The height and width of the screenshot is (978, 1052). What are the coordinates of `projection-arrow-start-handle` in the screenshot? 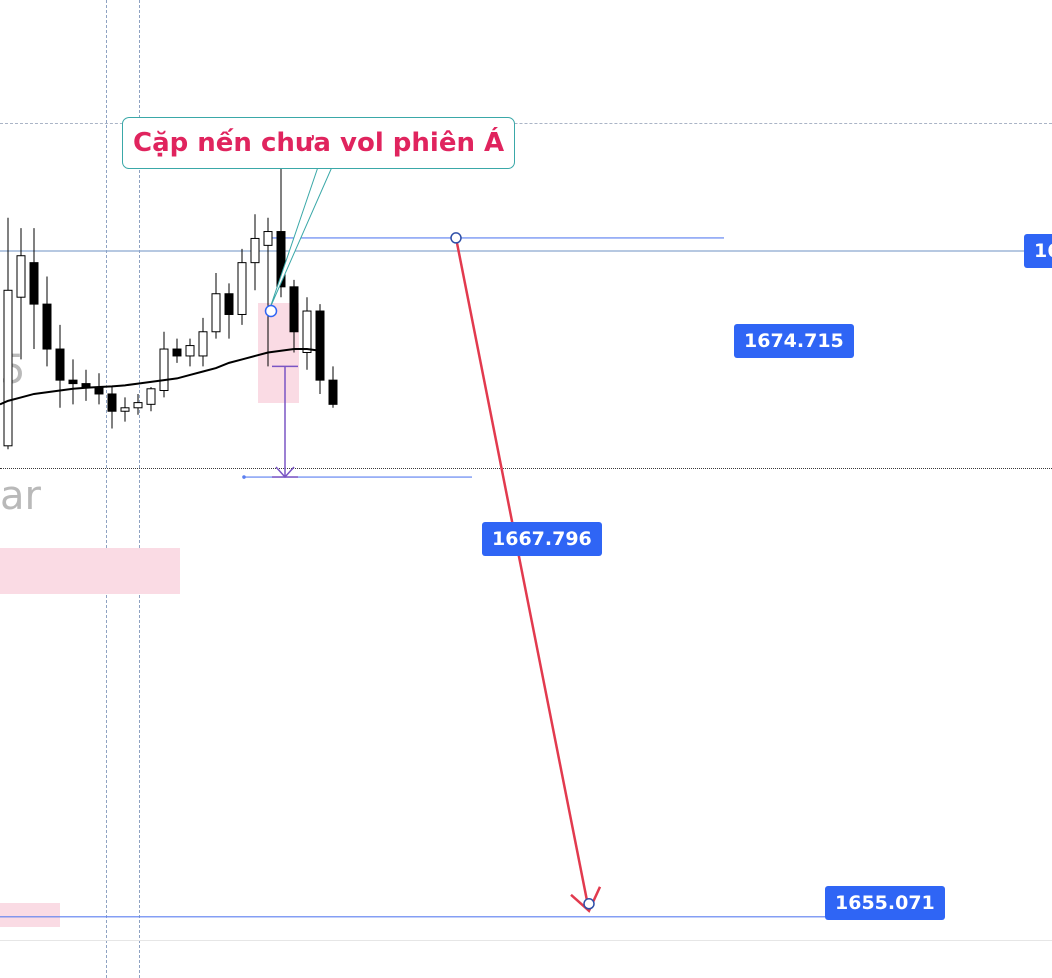 It's located at (456, 238).